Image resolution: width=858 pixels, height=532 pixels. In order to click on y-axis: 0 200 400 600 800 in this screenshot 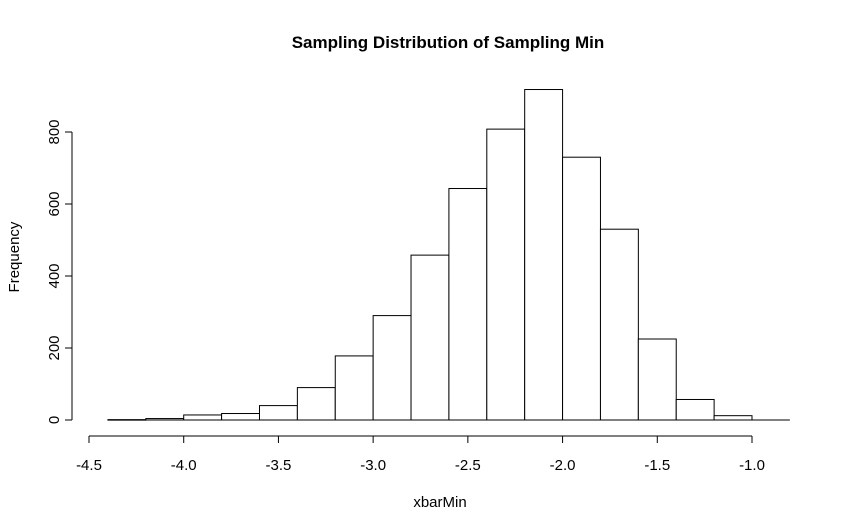, I will do `click(59, 271)`.